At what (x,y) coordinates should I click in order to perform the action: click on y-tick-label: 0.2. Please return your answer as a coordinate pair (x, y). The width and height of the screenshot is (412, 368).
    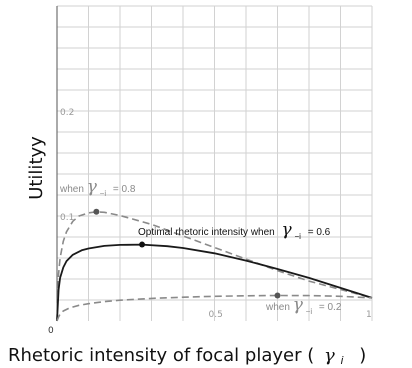
    Looking at the image, I should click on (67, 113).